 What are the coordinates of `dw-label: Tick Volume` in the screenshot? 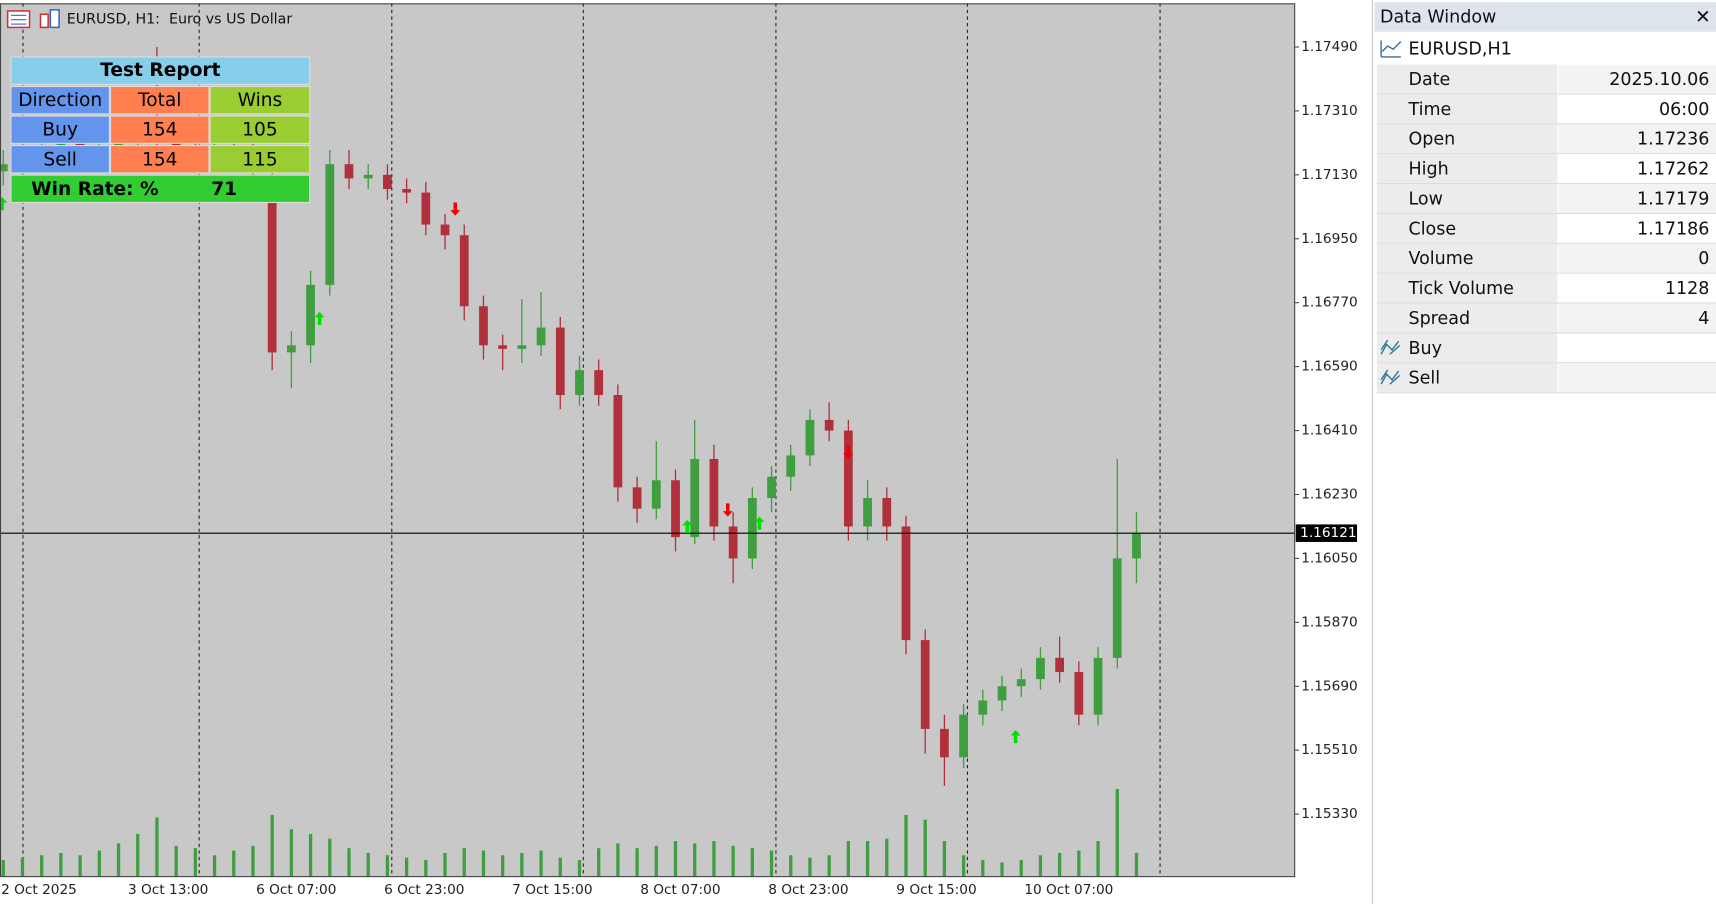 It's located at (1460, 289).